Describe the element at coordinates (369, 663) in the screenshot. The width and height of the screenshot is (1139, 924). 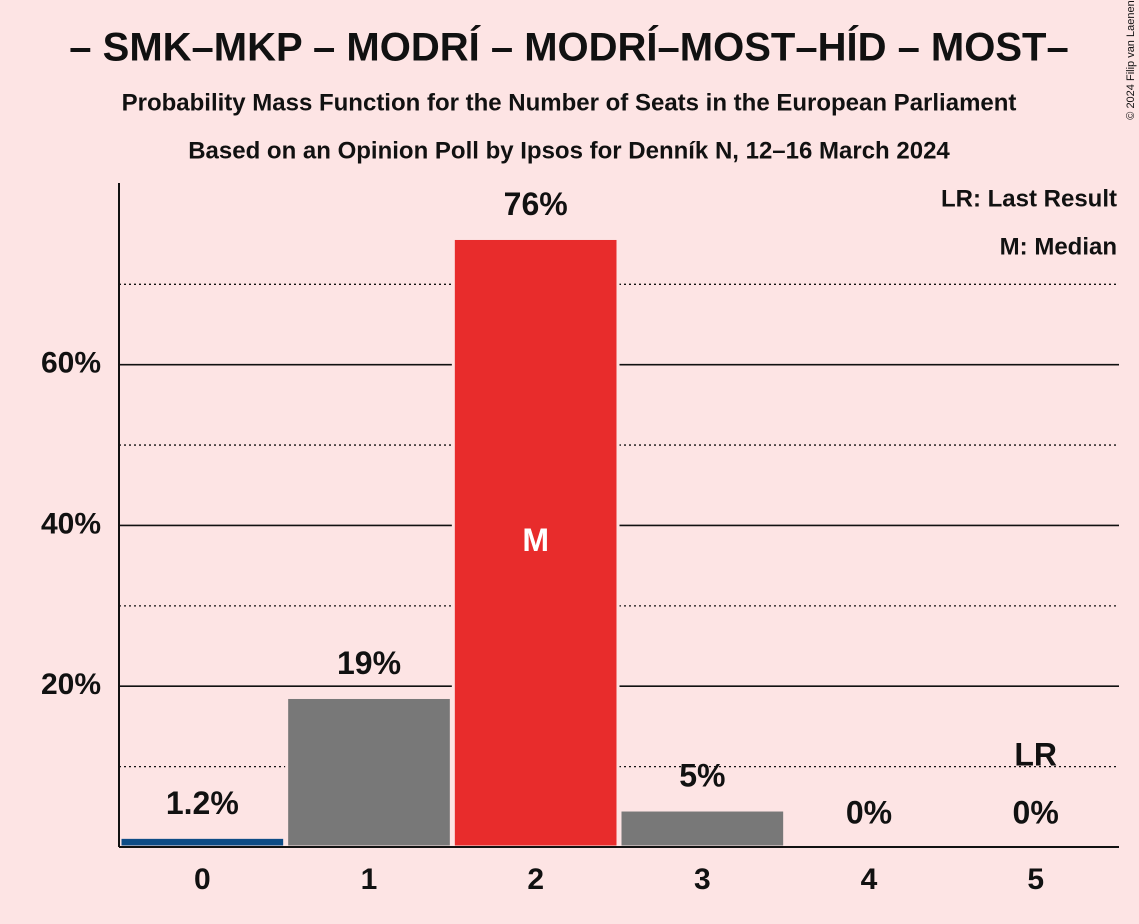
I see `value-label: 19%` at that location.